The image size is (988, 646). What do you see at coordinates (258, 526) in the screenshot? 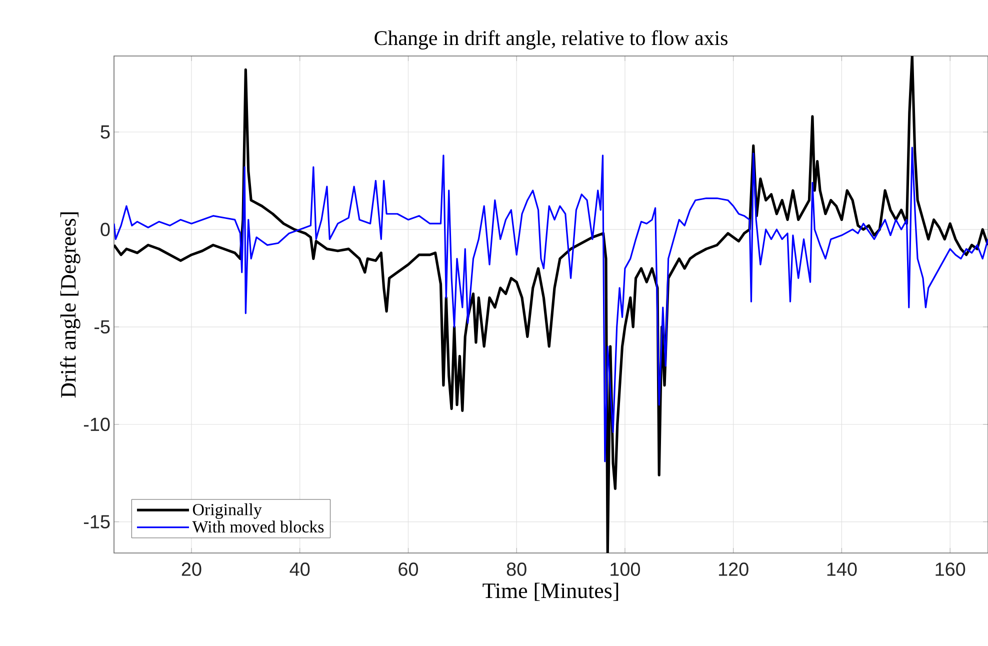
I see `legend-label: With moved blocks` at bounding box center [258, 526].